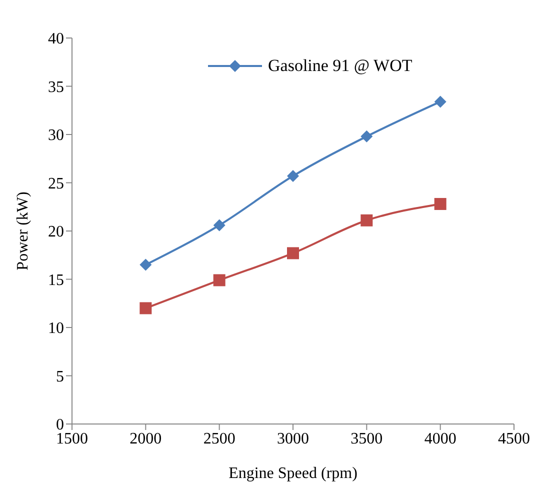 The height and width of the screenshot is (492, 555). Describe the element at coordinates (56, 232) in the screenshot. I see `y-tick-label: 20` at that location.